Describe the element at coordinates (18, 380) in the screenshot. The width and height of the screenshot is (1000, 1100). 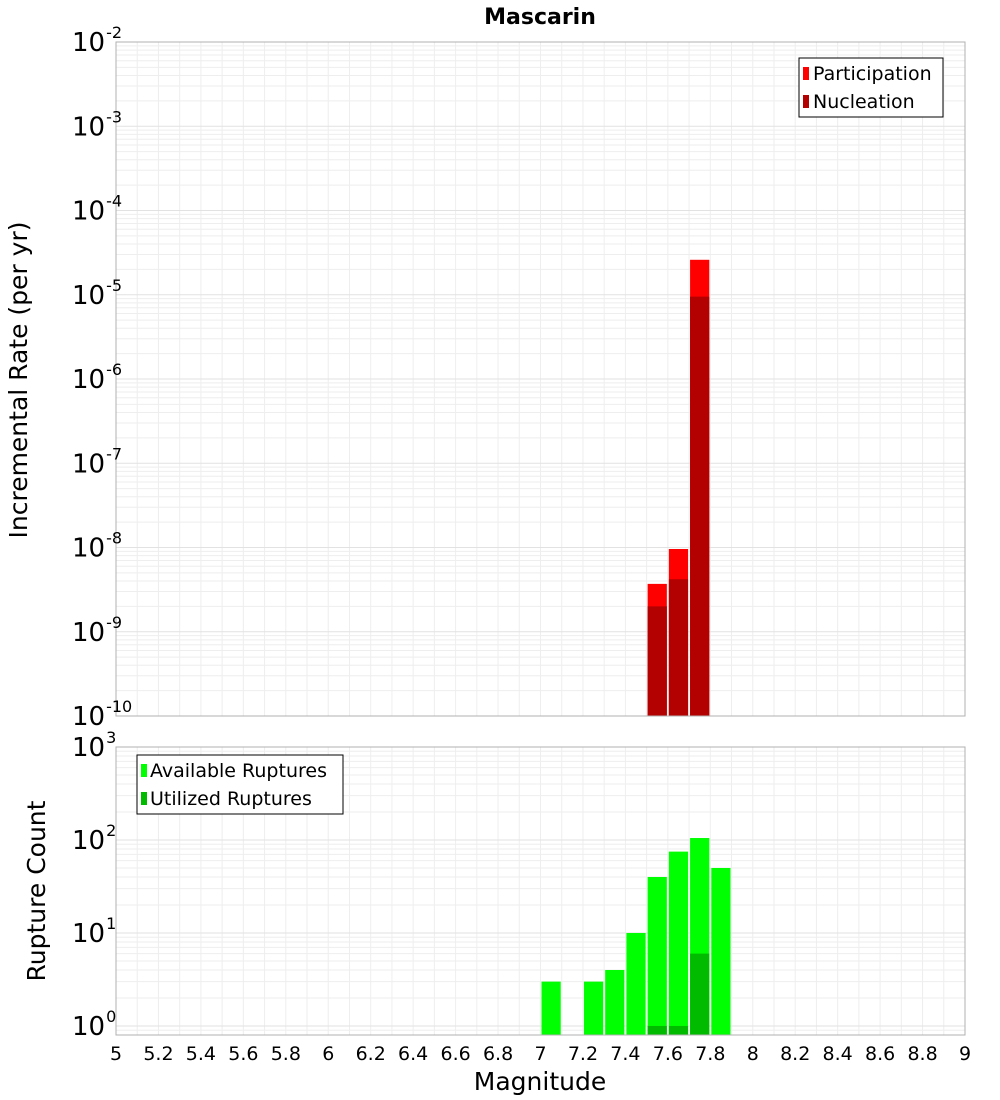
I see `top-y-axis-label: Incremental Rate (per yr)` at that location.